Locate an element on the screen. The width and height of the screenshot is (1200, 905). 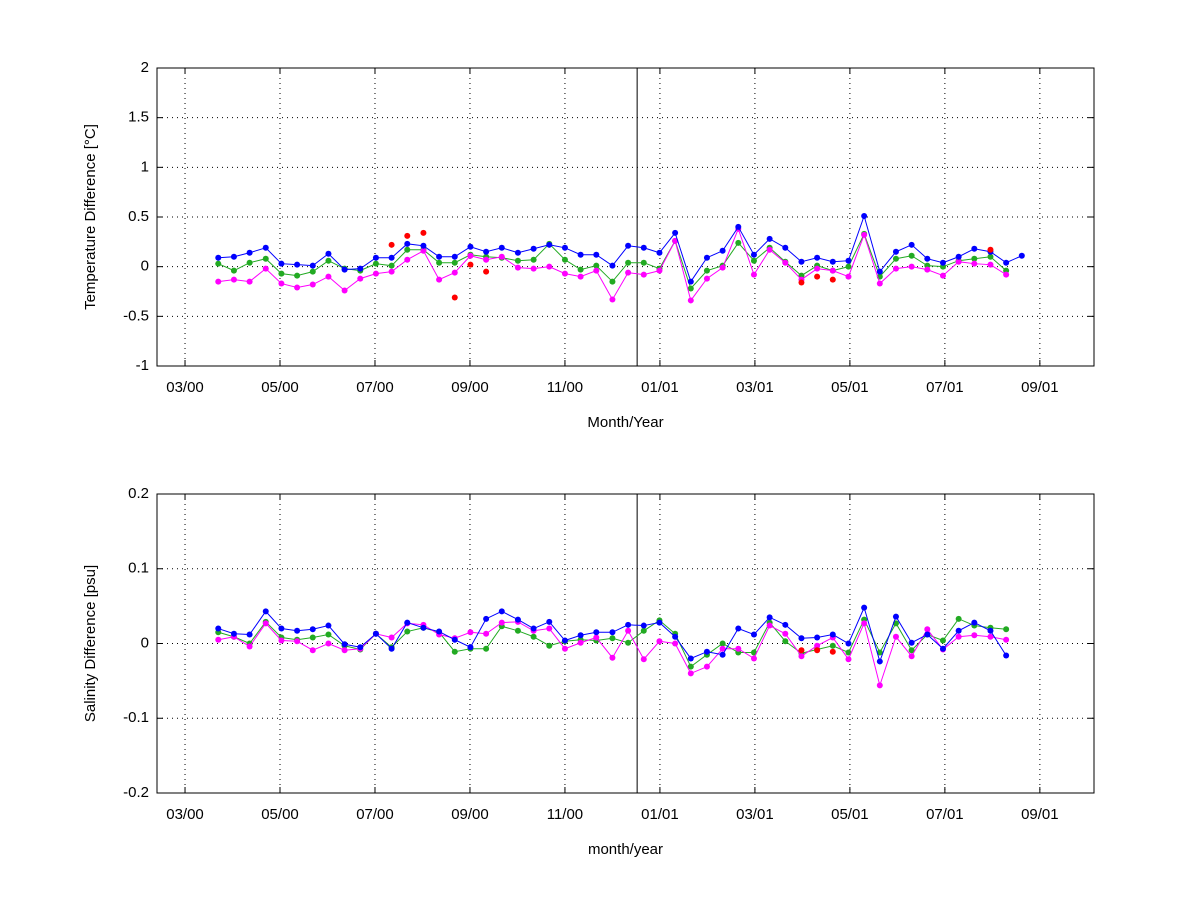
x-tick-label: 03/00 is located at coordinates (185, 387).